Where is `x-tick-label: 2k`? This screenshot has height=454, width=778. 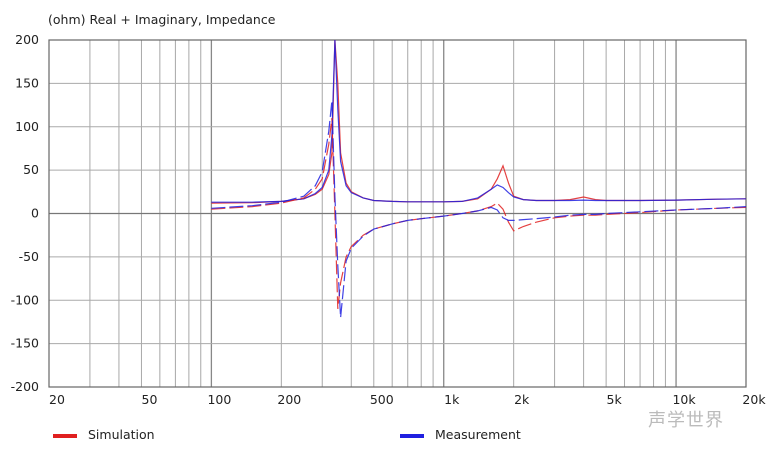
x-tick-label: 2k is located at coordinates (522, 399).